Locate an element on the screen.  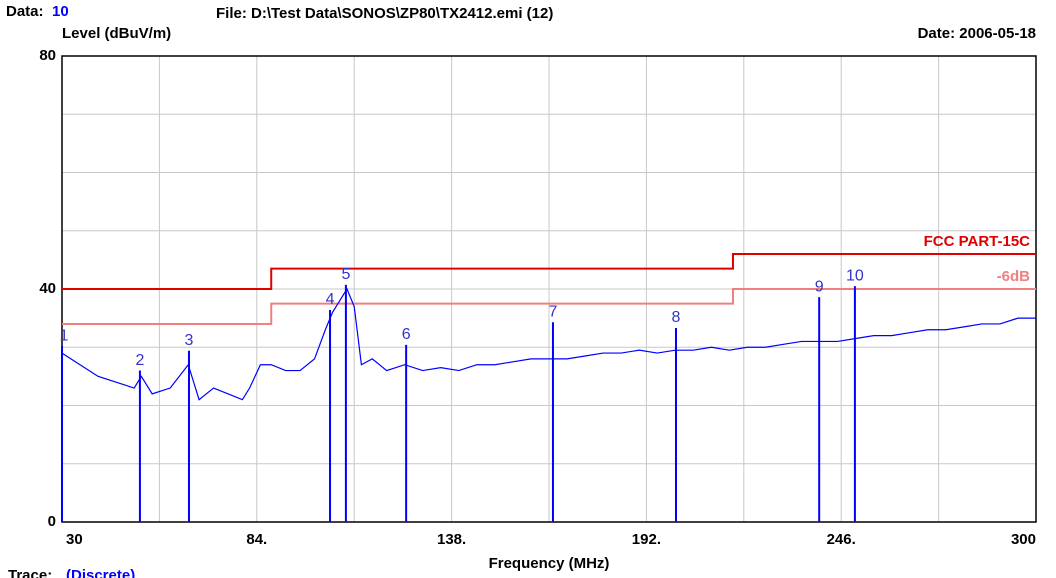
x-tick-label: 246. is located at coordinates (841, 539).